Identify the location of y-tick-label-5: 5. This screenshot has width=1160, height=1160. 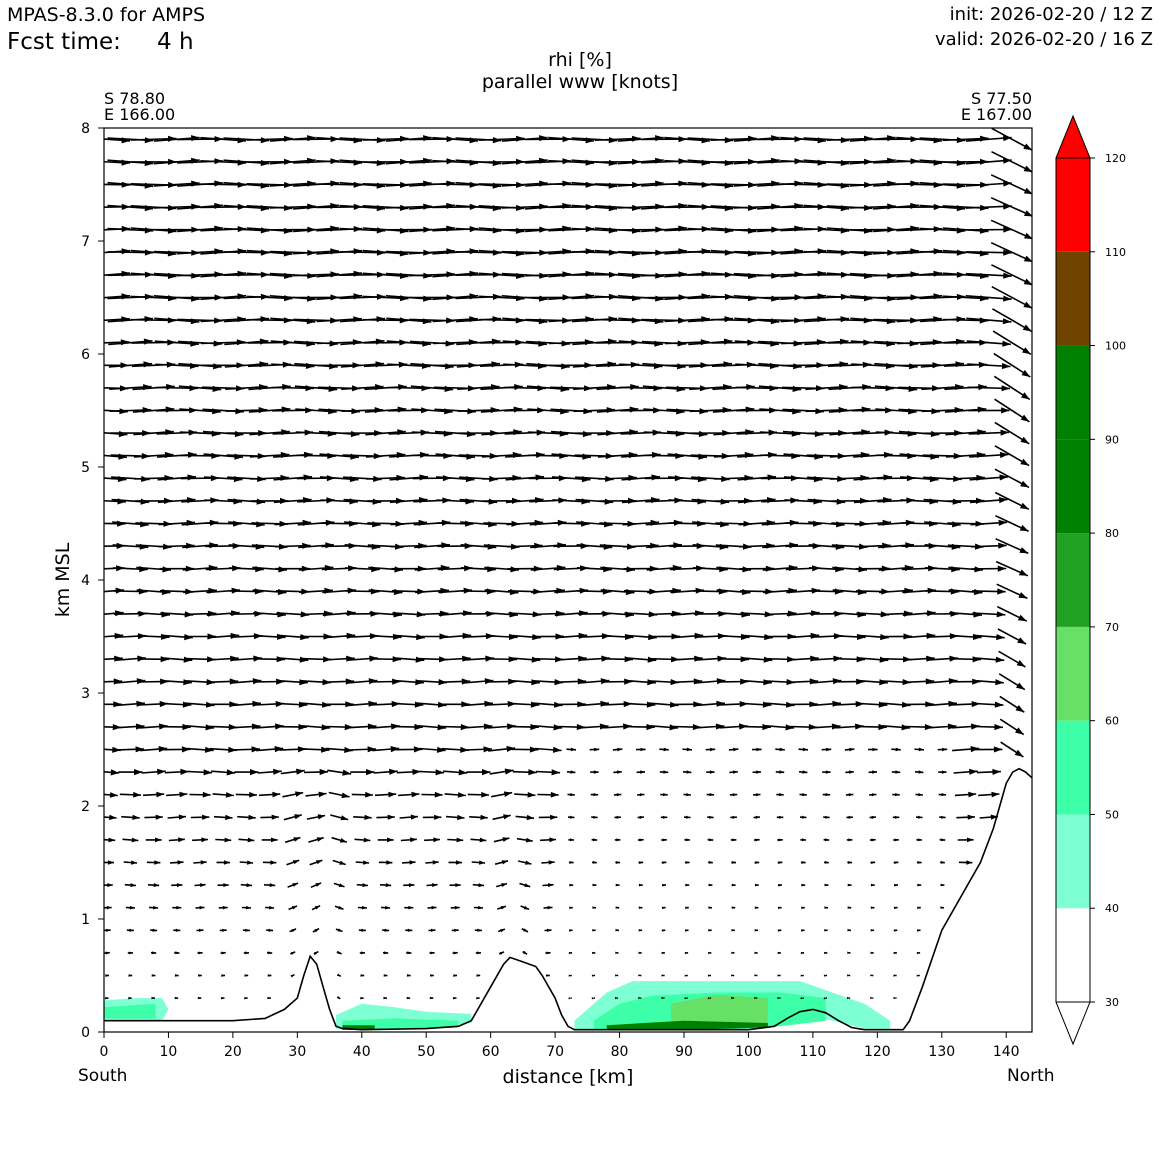
(85, 468).